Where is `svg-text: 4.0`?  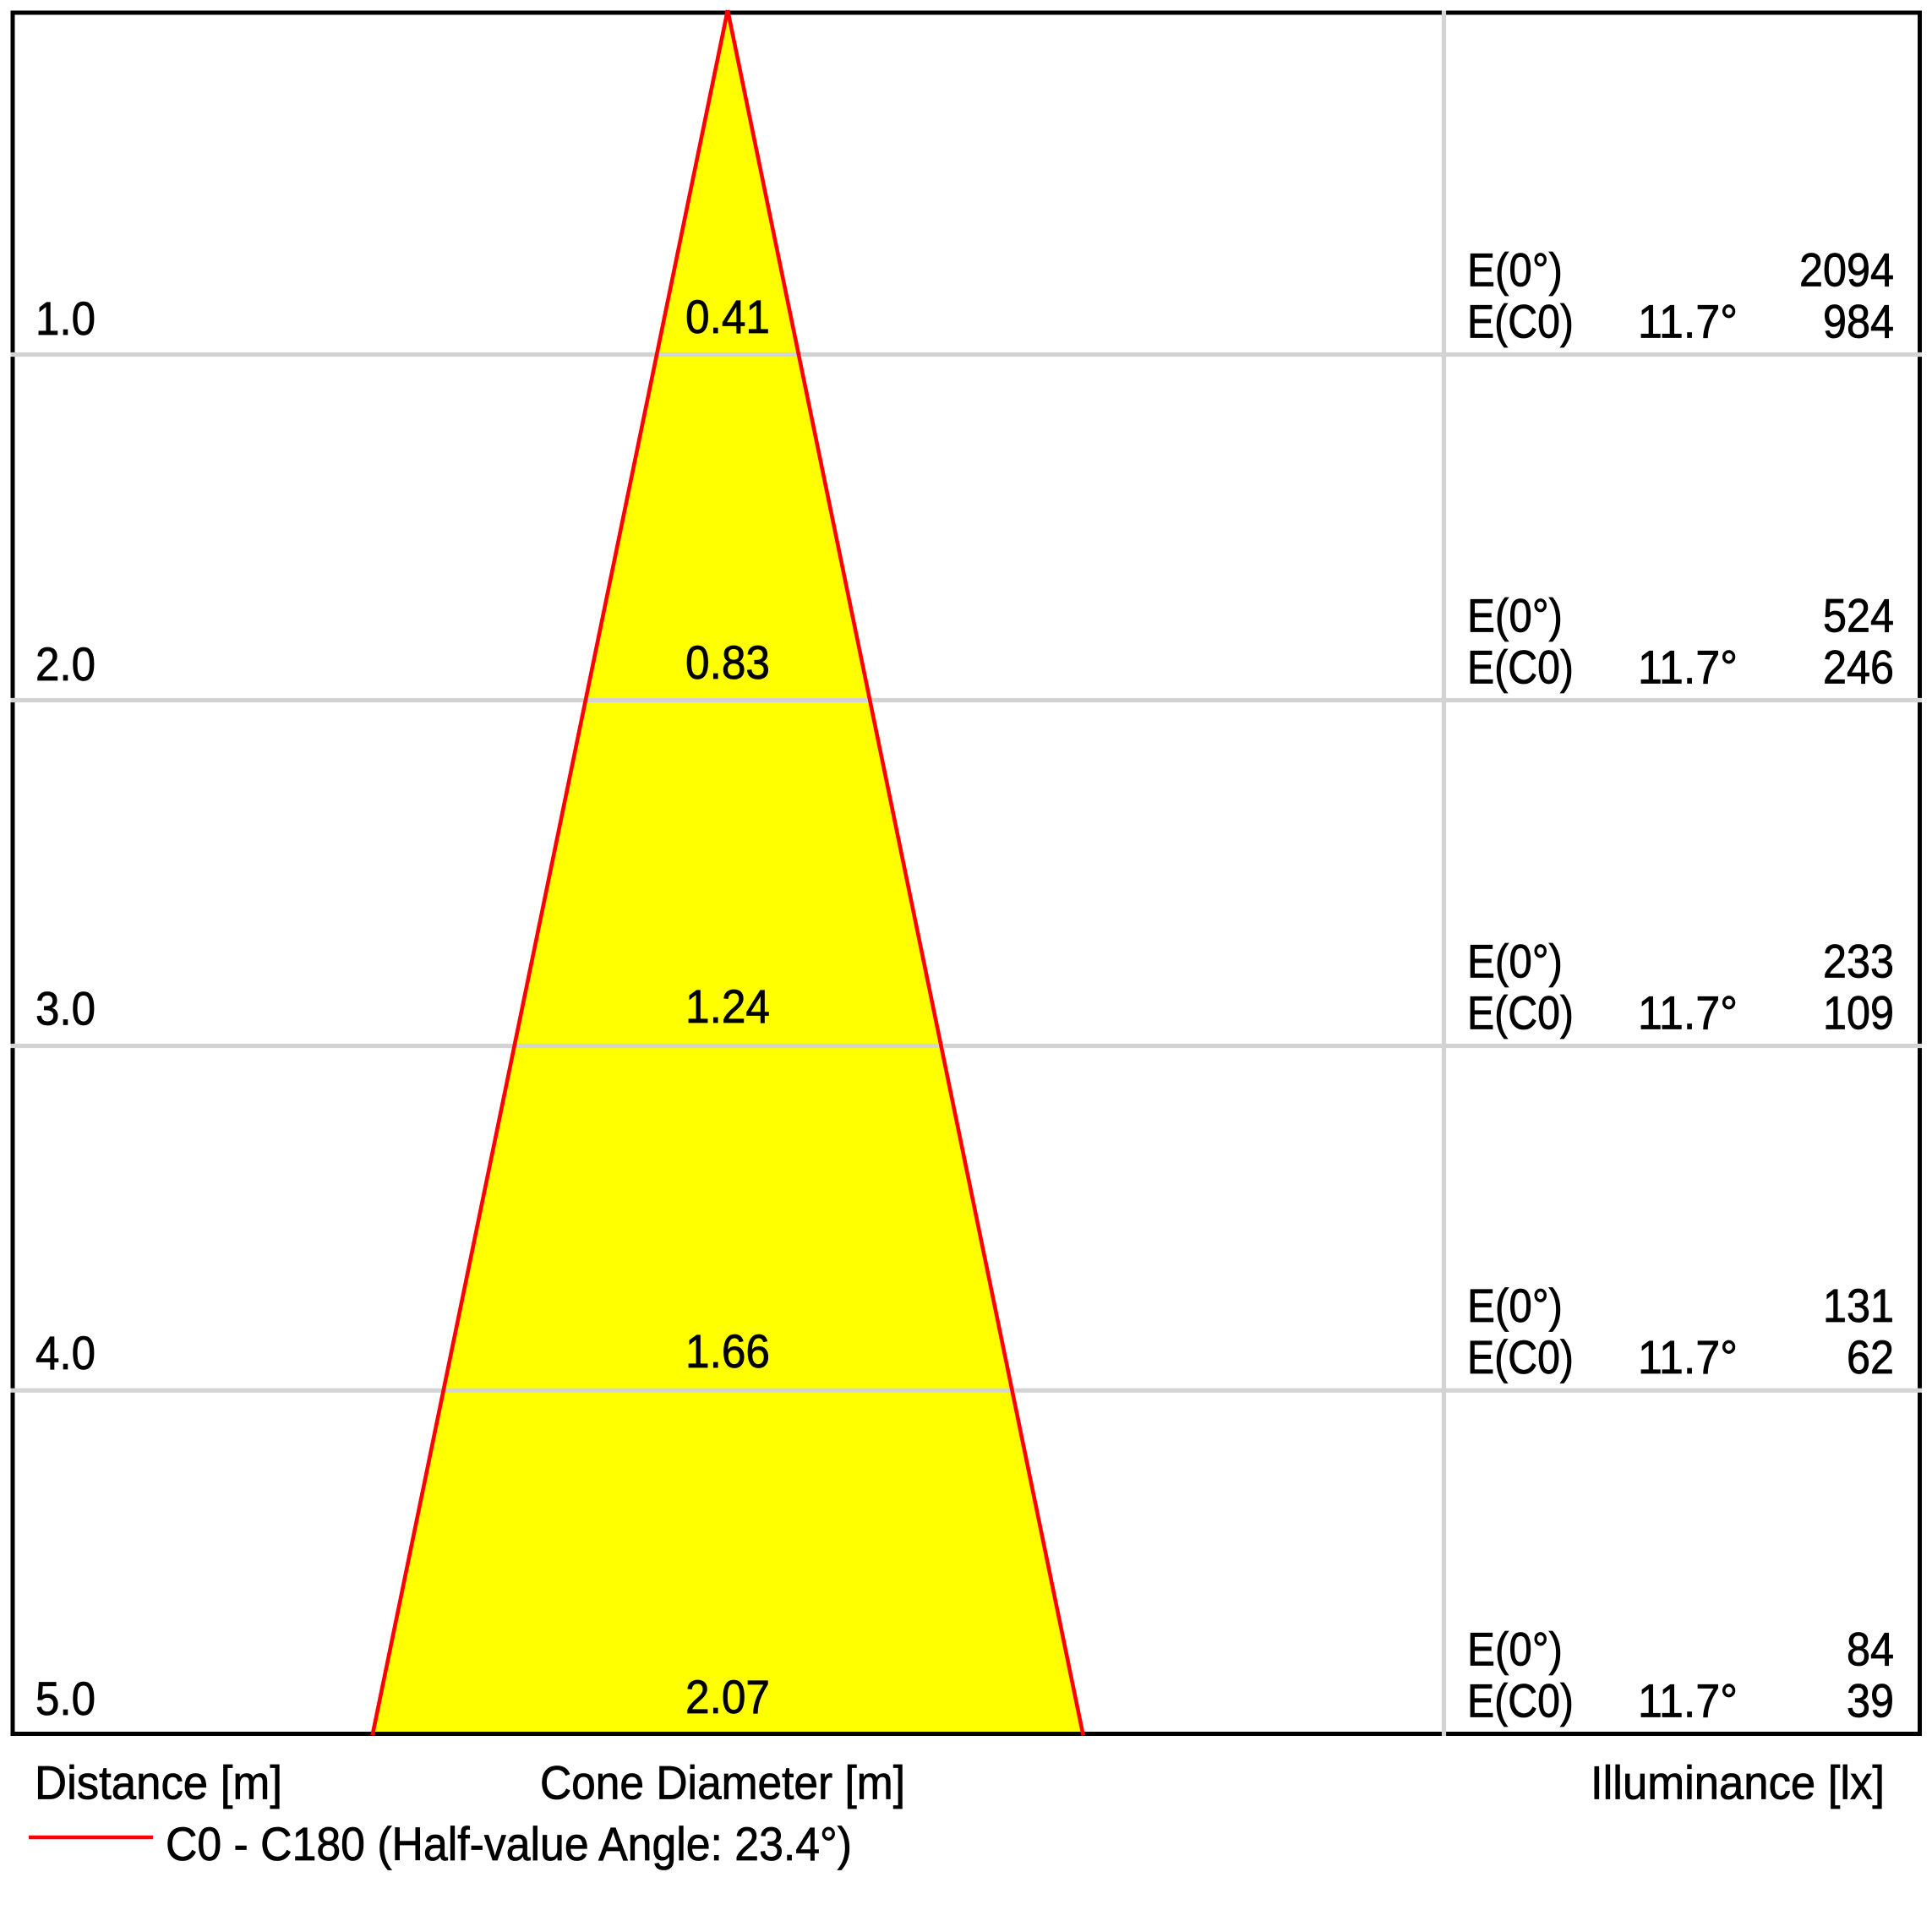 svg-text: 4.0 is located at coordinates (65, 1352).